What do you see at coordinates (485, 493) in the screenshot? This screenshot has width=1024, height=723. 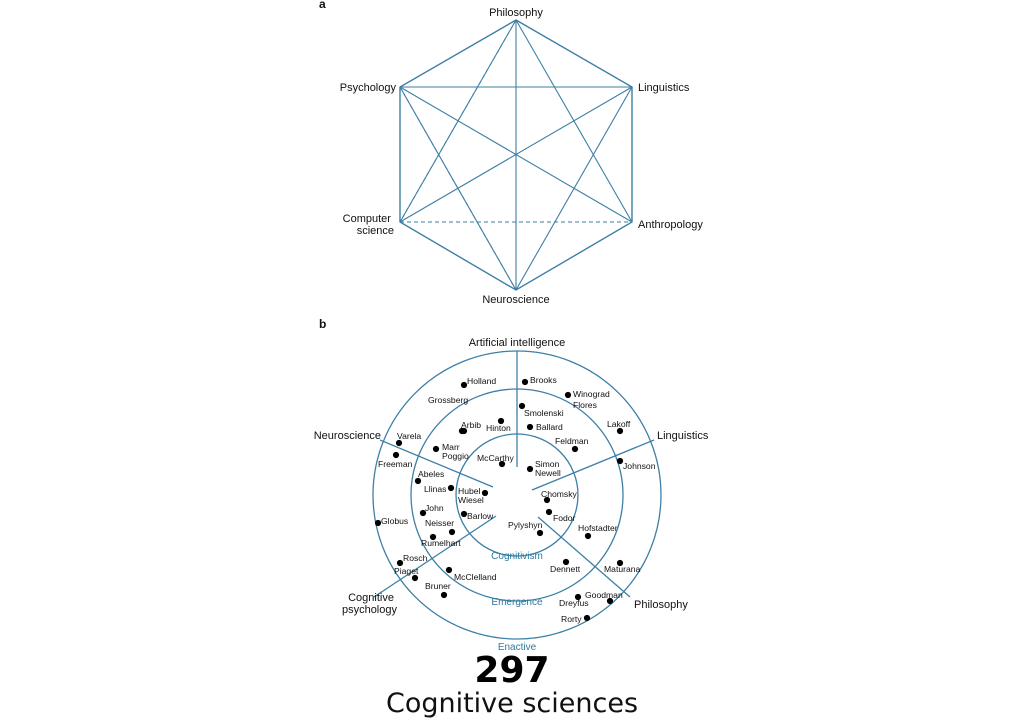 I see `dot-hubel` at bounding box center [485, 493].